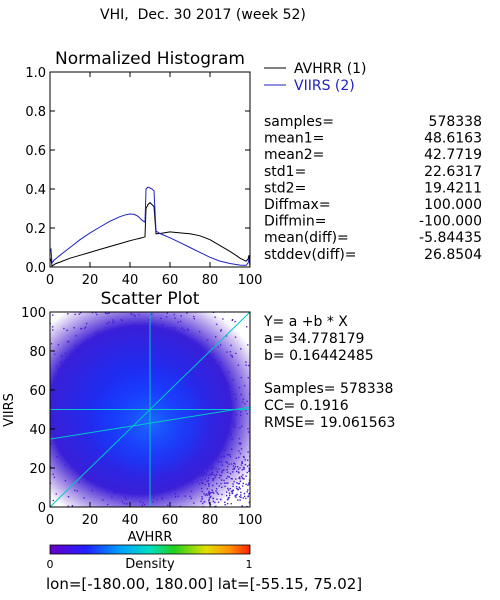 Image resolution: width=500 pixels, height=600 pixels. I want to click on histogram-x-tick-label: 40, so click(130, 280).